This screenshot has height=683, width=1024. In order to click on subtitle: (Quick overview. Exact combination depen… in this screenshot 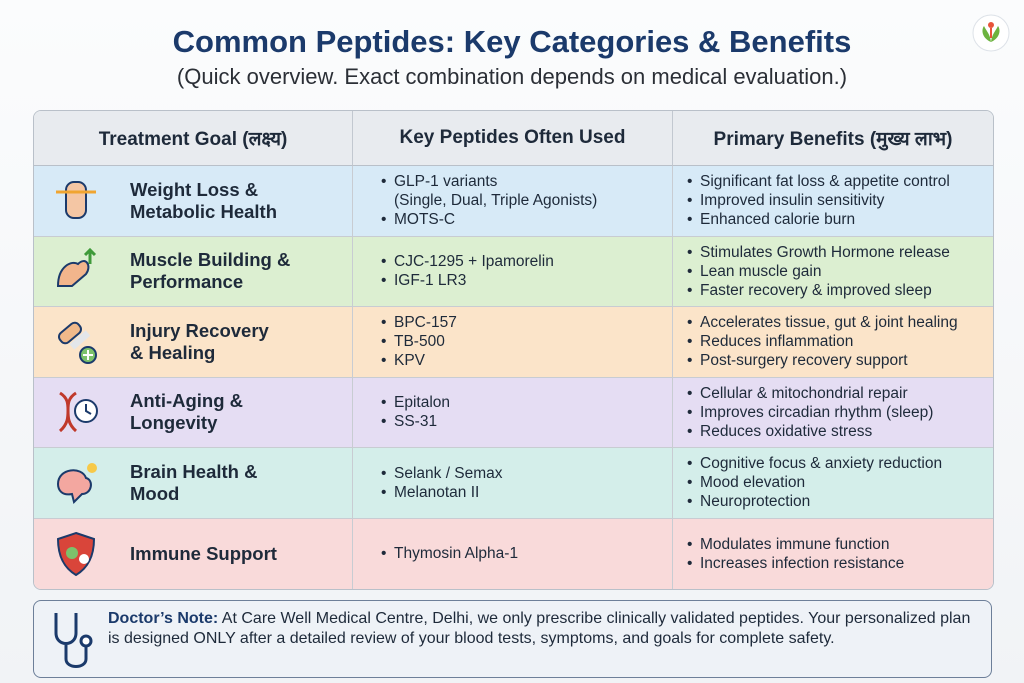, I will do `click(512, 76)`.